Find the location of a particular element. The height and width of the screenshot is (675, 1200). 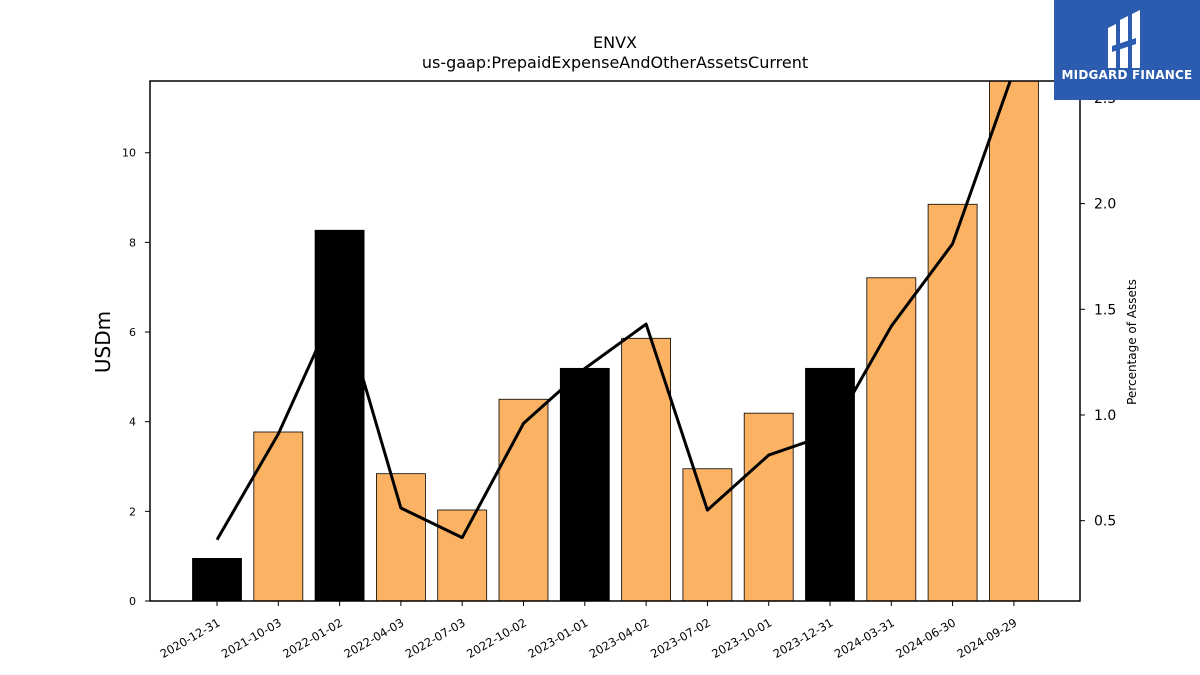

x-tick-label: 2023-12-31 is located at coordinates (803, 638).